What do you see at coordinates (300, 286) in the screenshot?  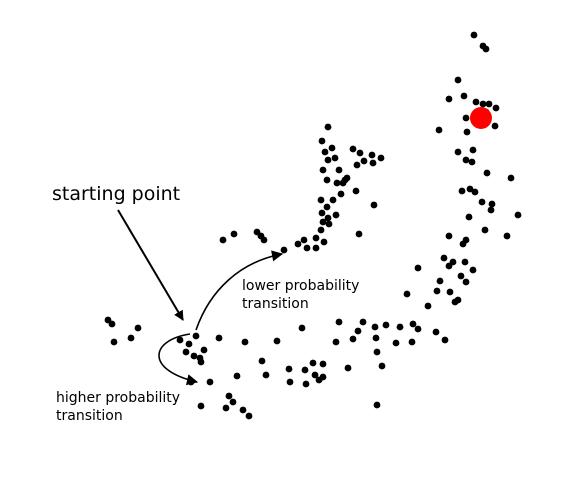 I see `lower-probability-label-line-1: lower probability` at bounding box center [300, 286].